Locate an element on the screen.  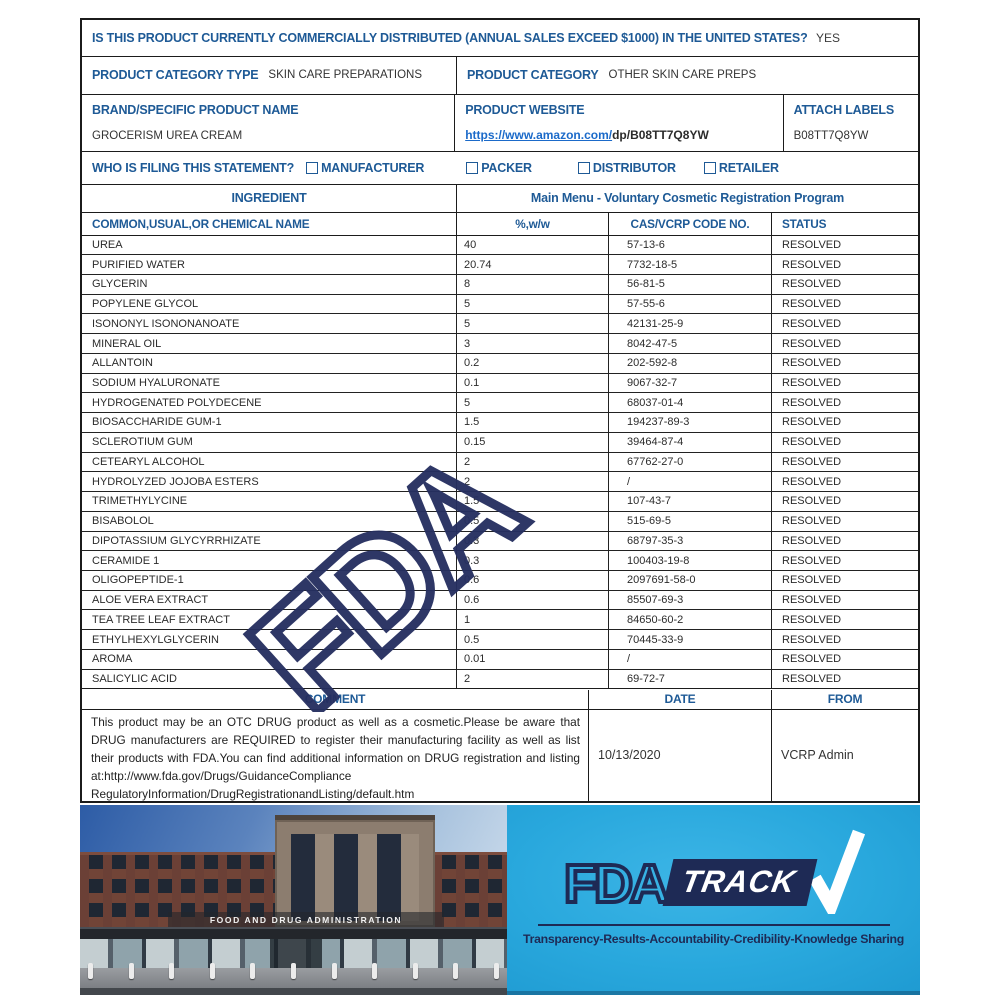
ingredient-pct-cell: 0.1 is located at coordinates (533, 383).